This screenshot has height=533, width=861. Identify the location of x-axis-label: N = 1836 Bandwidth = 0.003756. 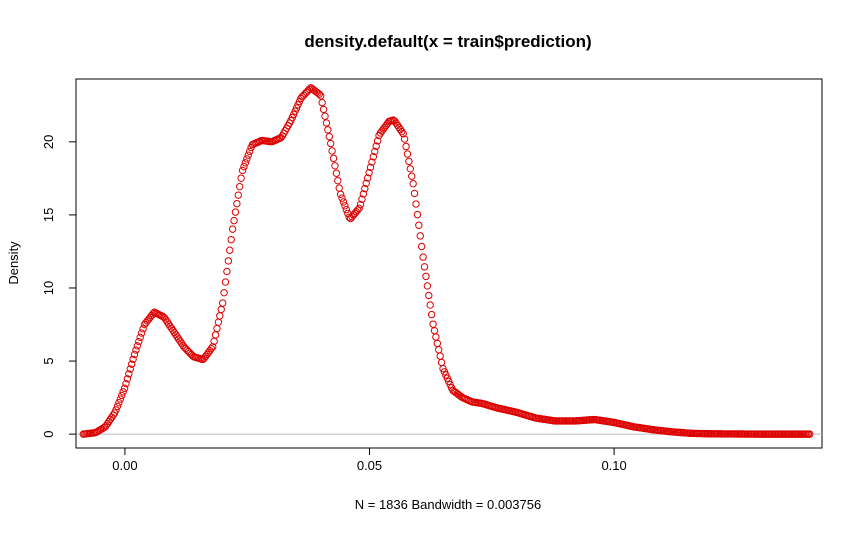
(448, 504).